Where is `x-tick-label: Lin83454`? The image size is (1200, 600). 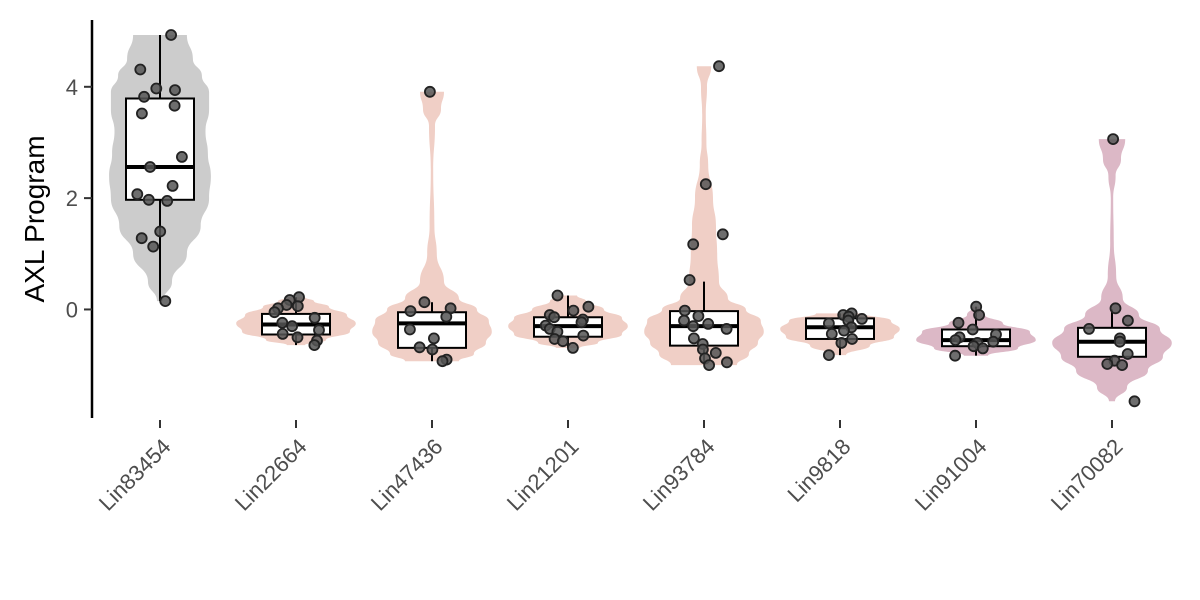
x-tick-label: Lin83454 is located at coordinates (135, 475).